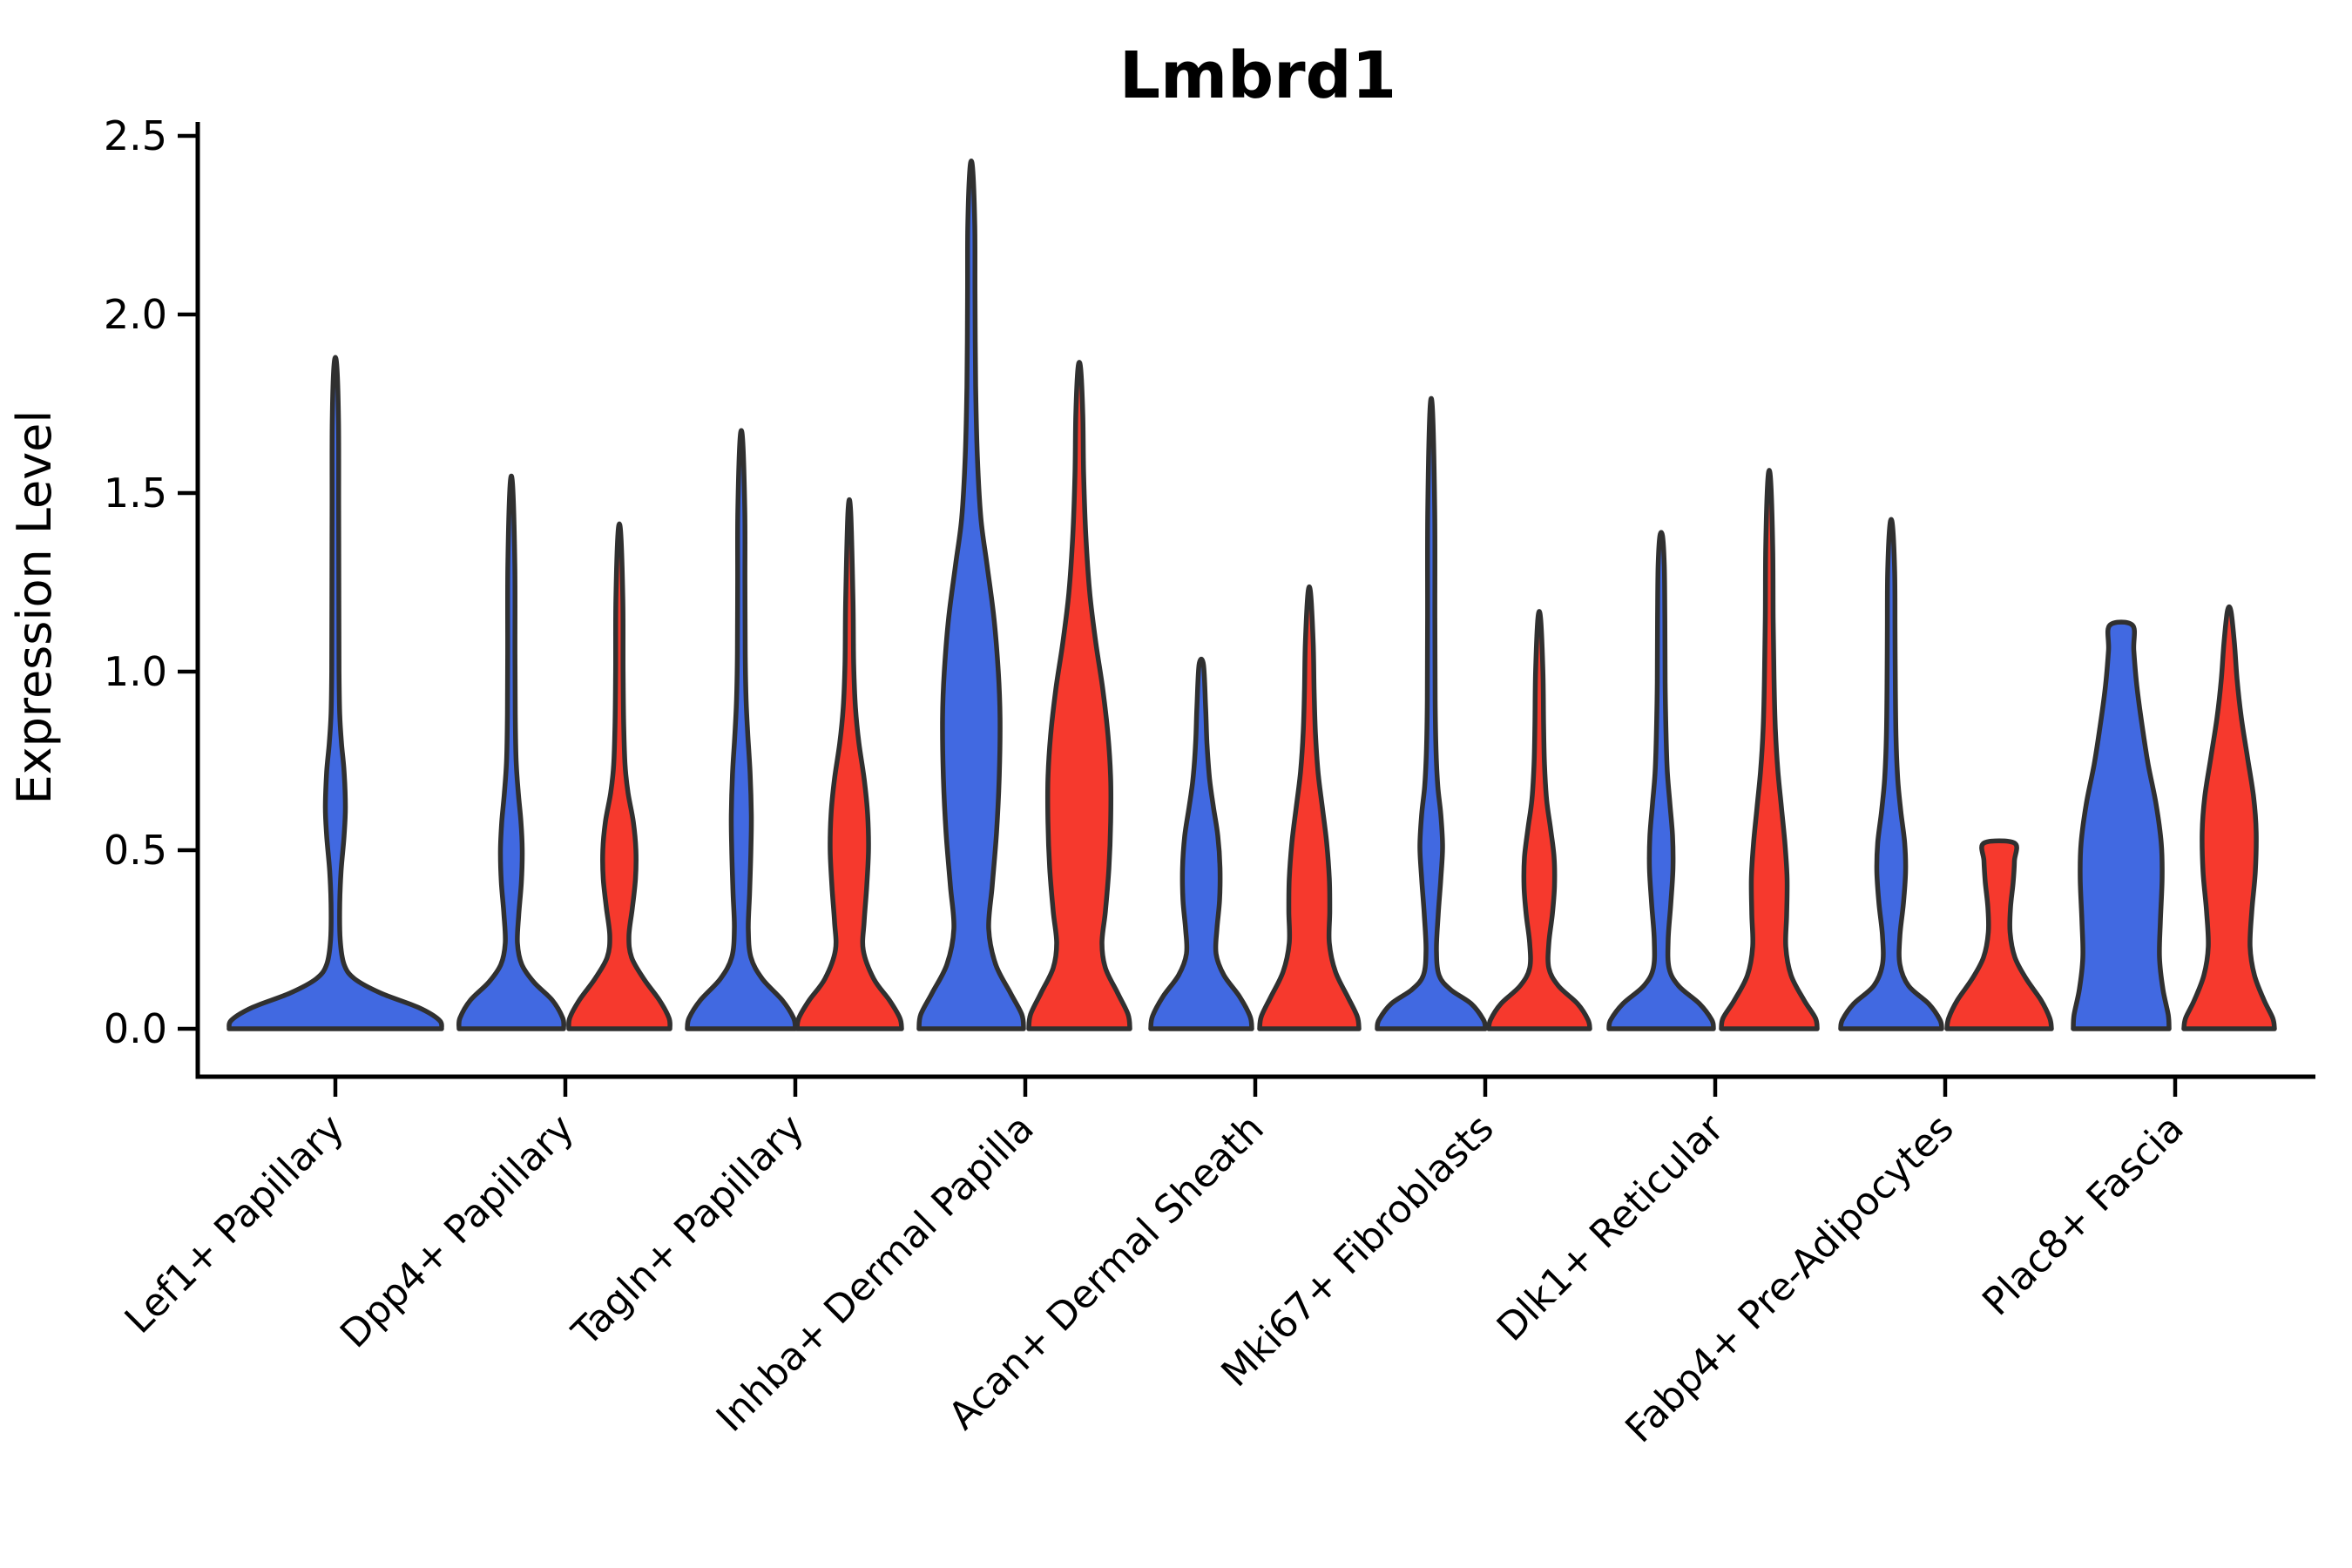 This screenshot has width=2352, height=1568. Describe the element at coordinates (1999, 935) in the screenshot. I see `violin-fabp4-red` at that location.